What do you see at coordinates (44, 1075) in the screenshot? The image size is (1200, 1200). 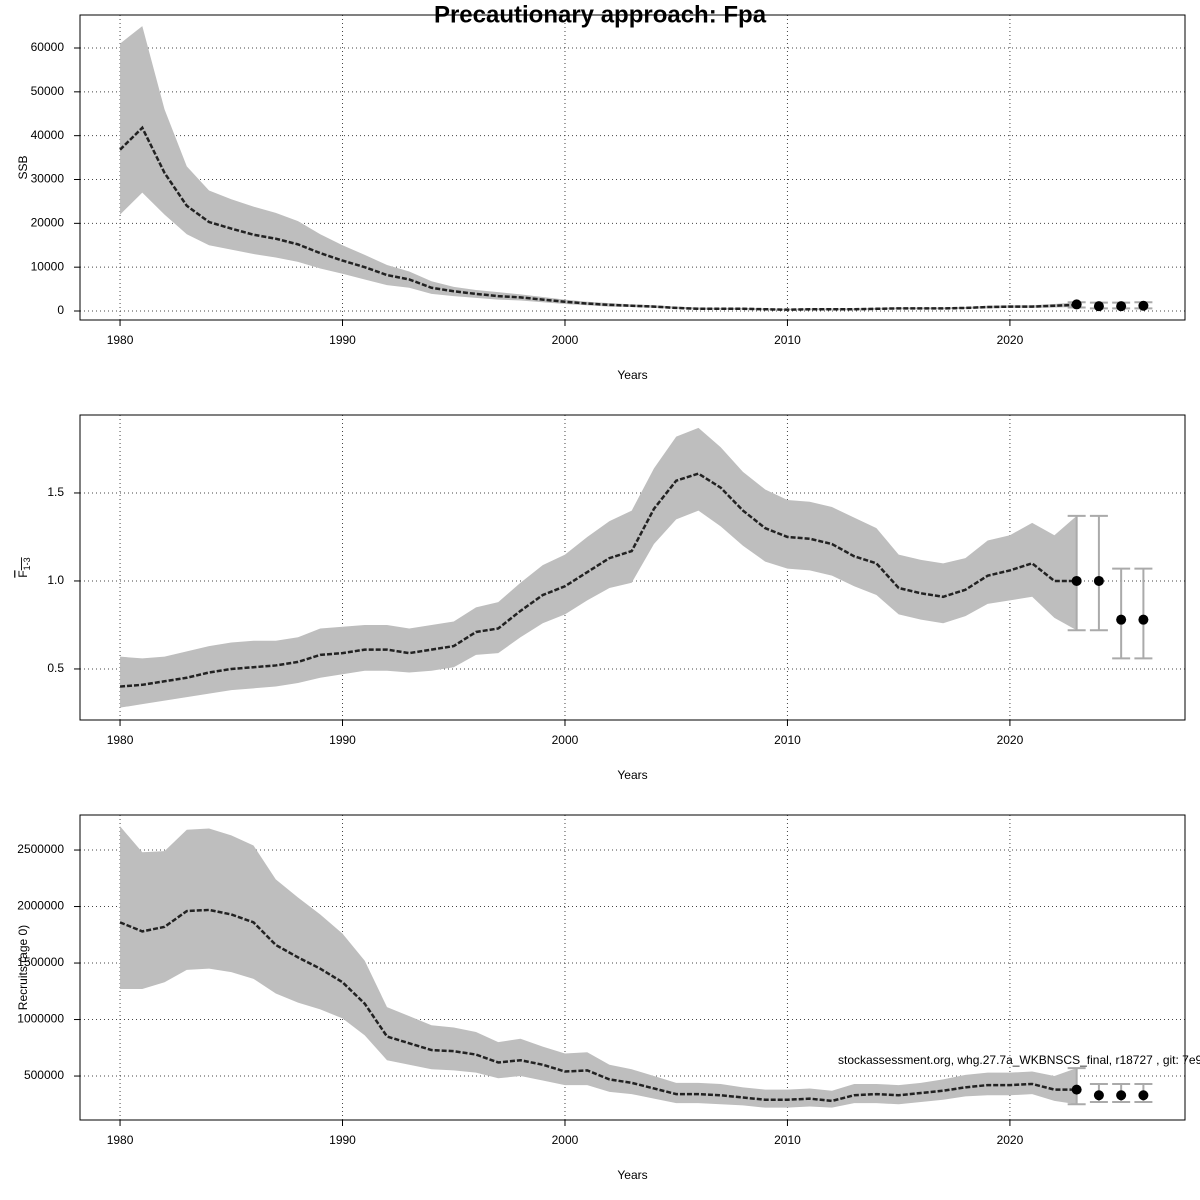 I see `y-tick-label: 500000` at bounding box center [44, 1075].